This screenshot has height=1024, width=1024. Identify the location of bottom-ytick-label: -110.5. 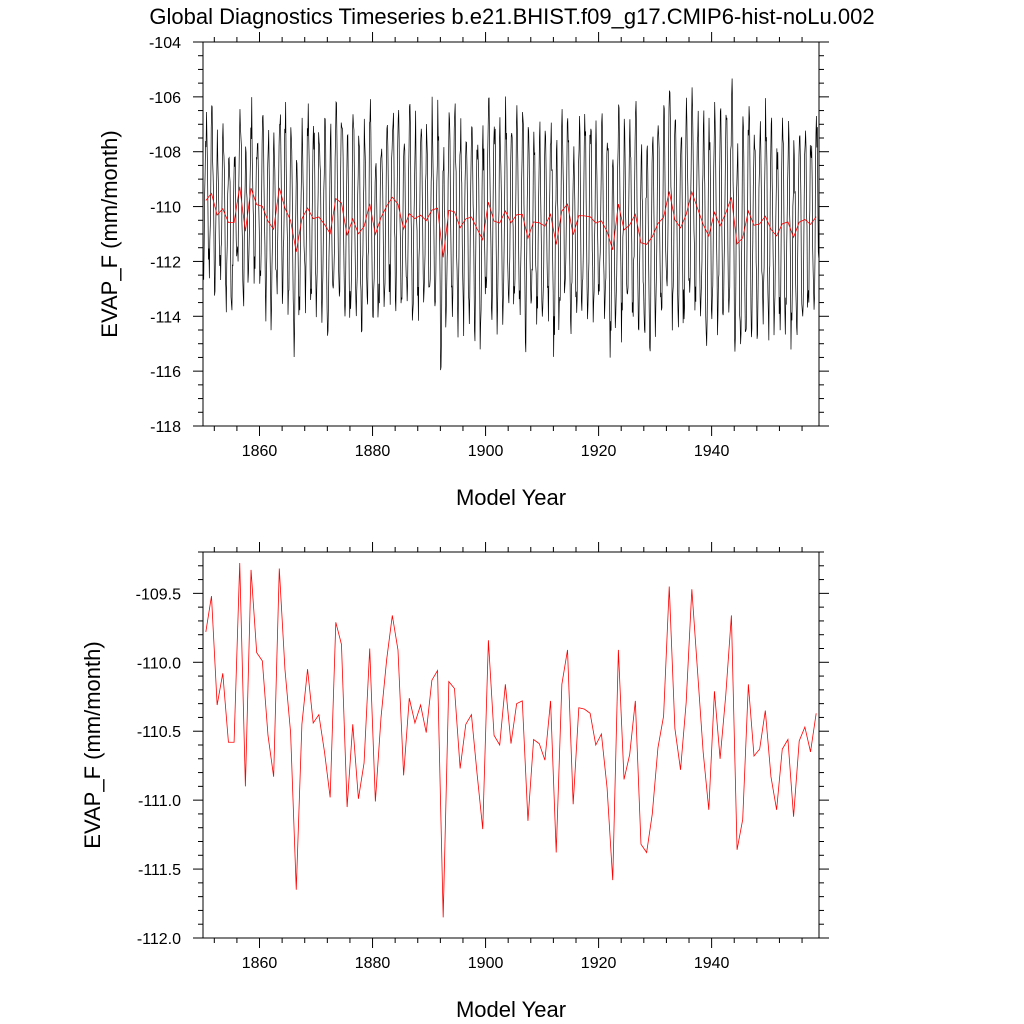
(159, 732).